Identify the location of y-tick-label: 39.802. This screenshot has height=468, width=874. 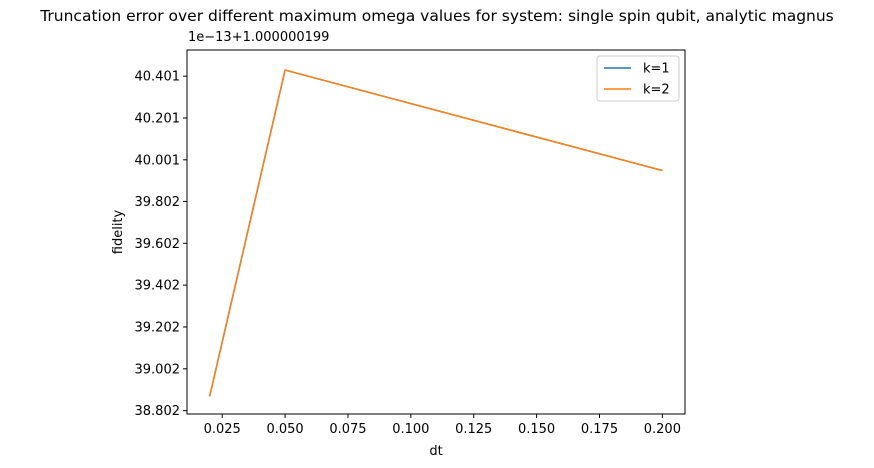
(158, 202).